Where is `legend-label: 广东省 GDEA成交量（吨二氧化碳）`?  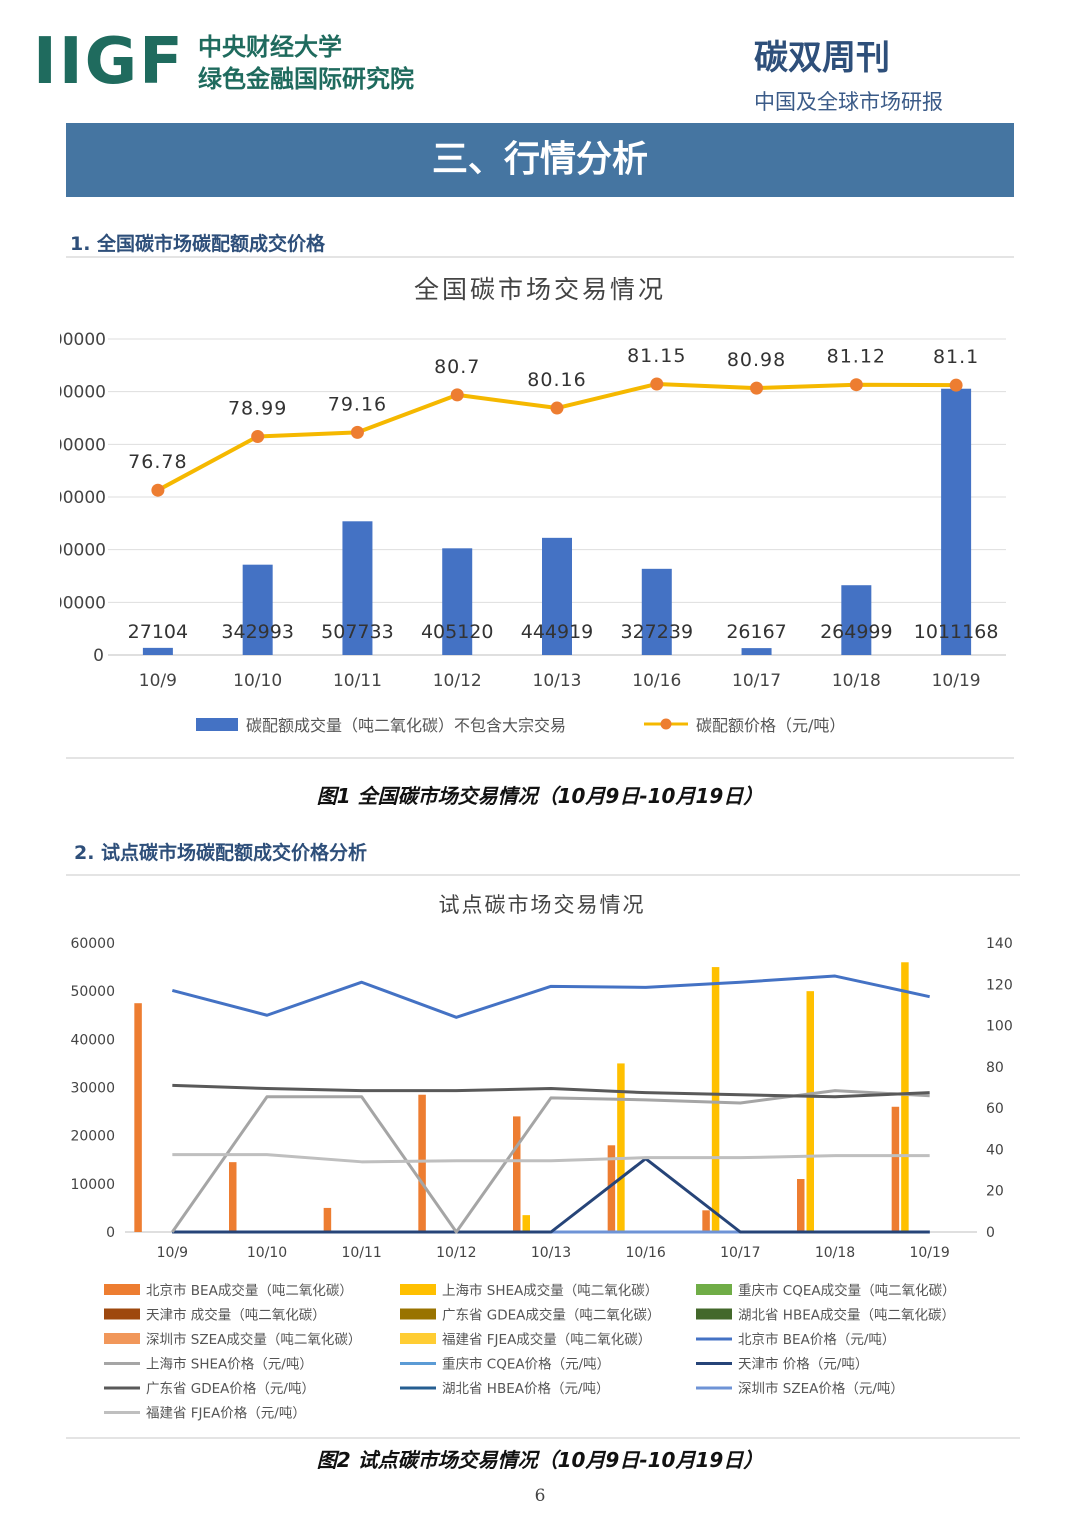
legend-label: 广东省 GDEA成交量（吨二氧化碳） is located at coordinates (551, 1315).